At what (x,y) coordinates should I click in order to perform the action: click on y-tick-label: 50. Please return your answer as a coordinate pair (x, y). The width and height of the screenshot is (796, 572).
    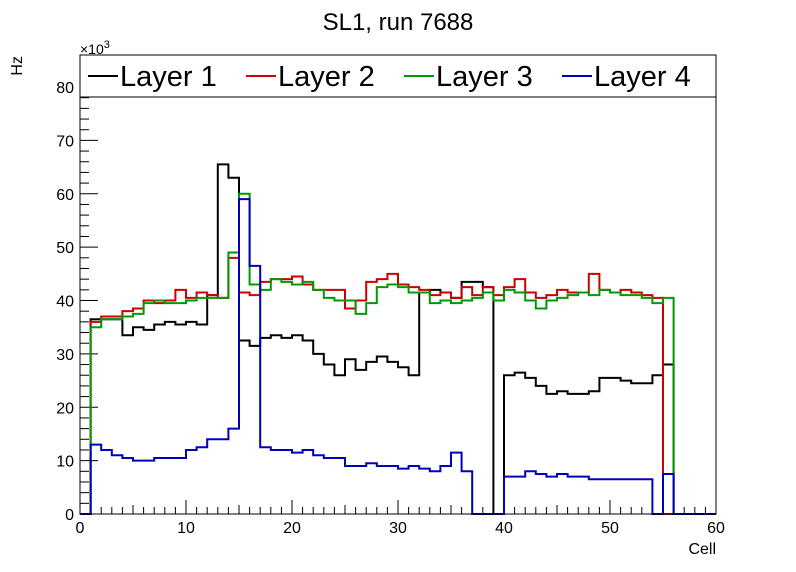
    Looking at the image, I should click on (65, 248).